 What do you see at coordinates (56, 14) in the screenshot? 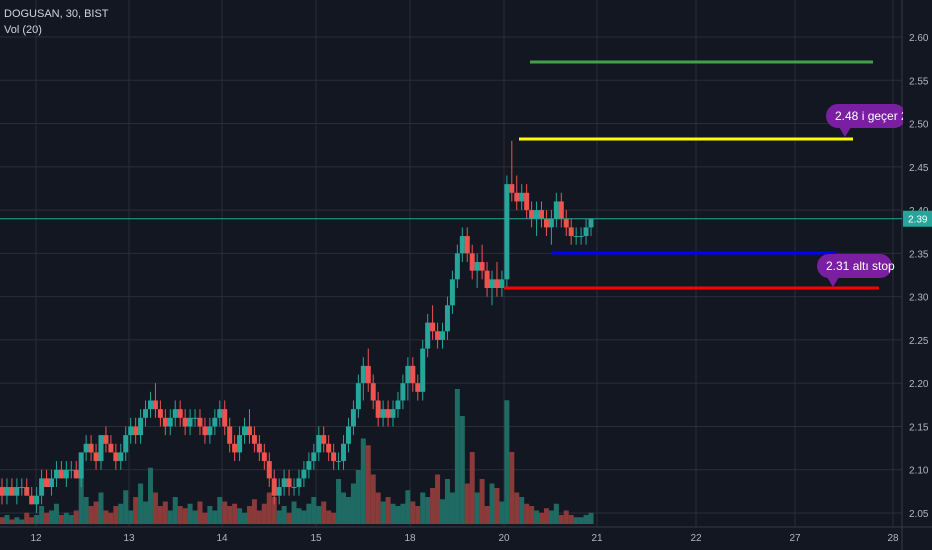
I see `legend-symbol: DOGUSAN, 30, BIST` at bounding box center [56, 14].